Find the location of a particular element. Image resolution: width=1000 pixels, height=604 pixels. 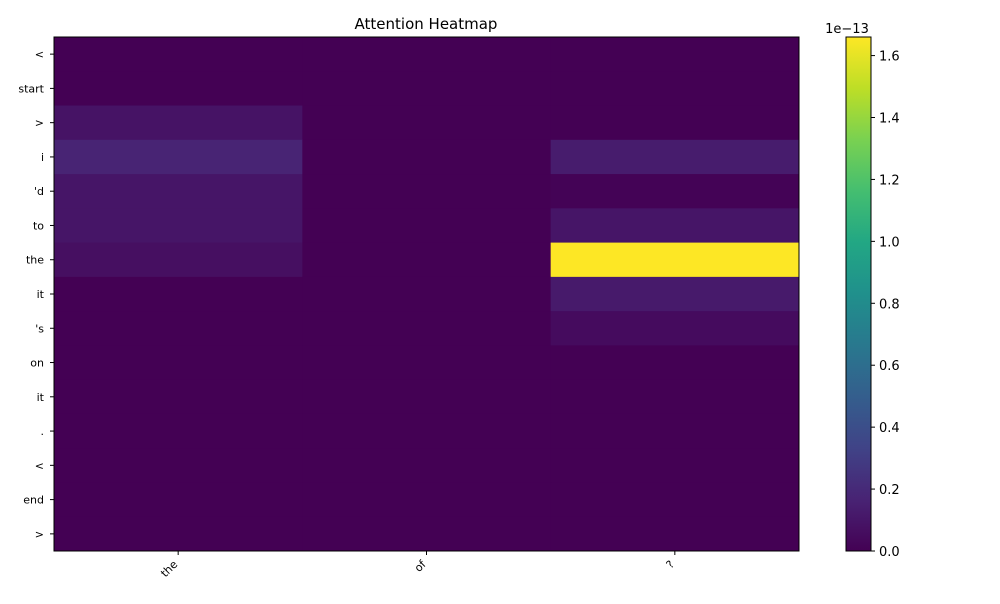

colorbar-tick-label: 1.2 is located at coordinates (889, 180).